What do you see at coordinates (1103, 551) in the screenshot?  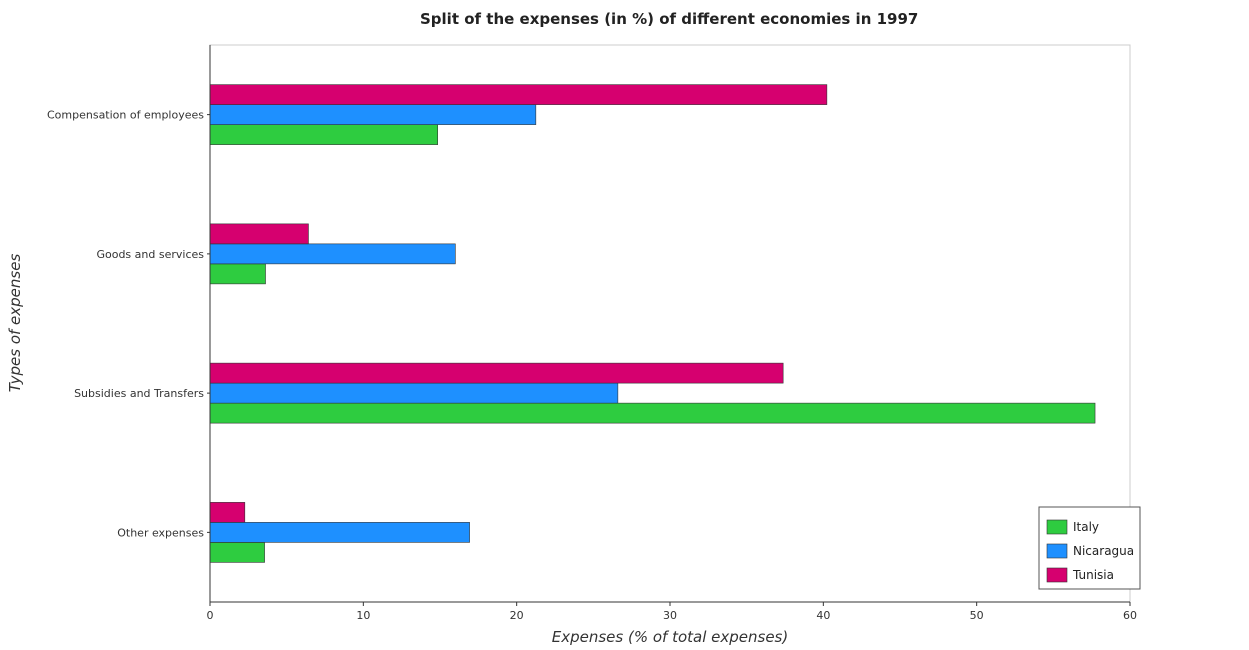 I see `legend-label-nicaragua: Nicaragua` at bounding box center [1103, 551].